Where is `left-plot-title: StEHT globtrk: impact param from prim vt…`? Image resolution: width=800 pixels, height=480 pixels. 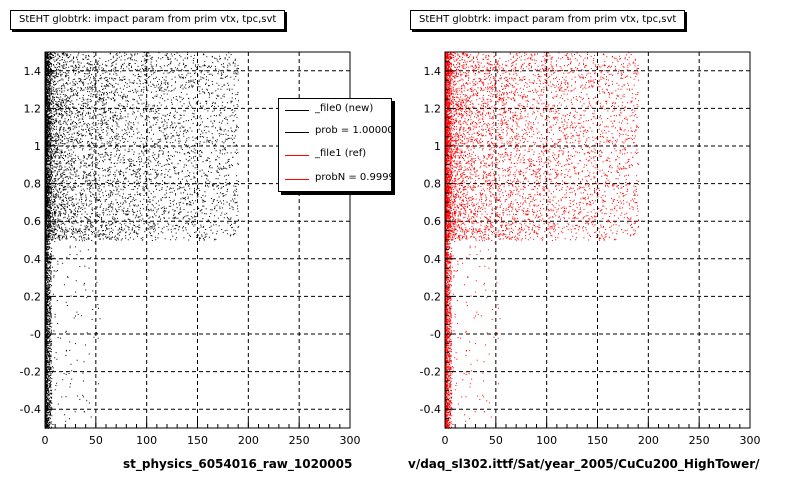 left-plot-title: StEHT globtrk: impact param from prim vt… is located at coordinates (148, 20).